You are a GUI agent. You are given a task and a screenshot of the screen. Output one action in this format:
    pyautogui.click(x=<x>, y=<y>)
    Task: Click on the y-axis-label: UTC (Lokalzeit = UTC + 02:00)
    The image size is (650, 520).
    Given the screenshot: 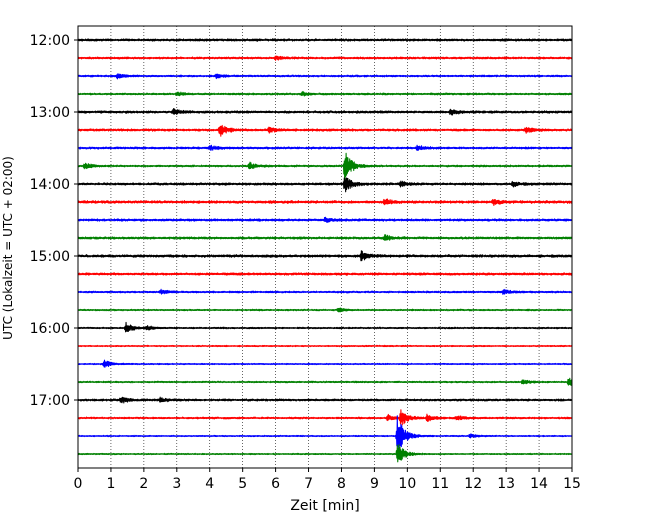 What is the action you would take?
    pyautogui.click(x=8, y=248)
    